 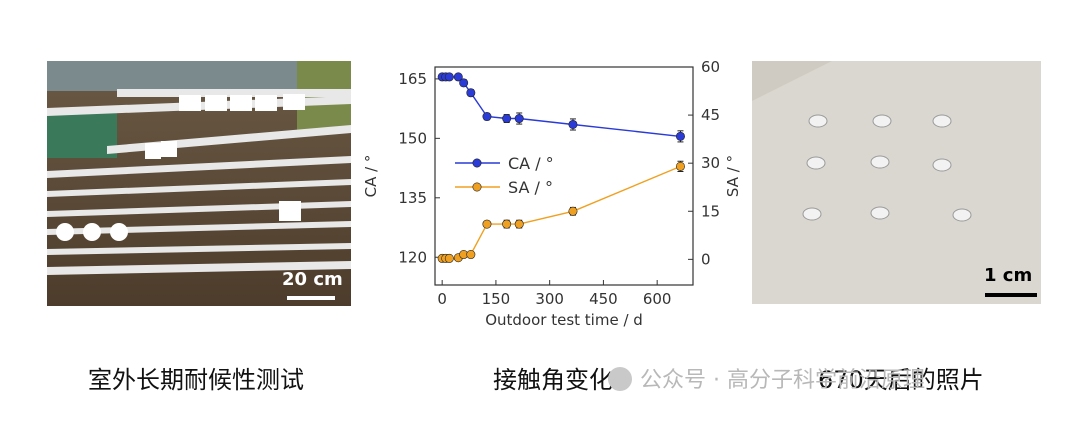 I want to click on wechat-icon, so click(x=620, y=379).